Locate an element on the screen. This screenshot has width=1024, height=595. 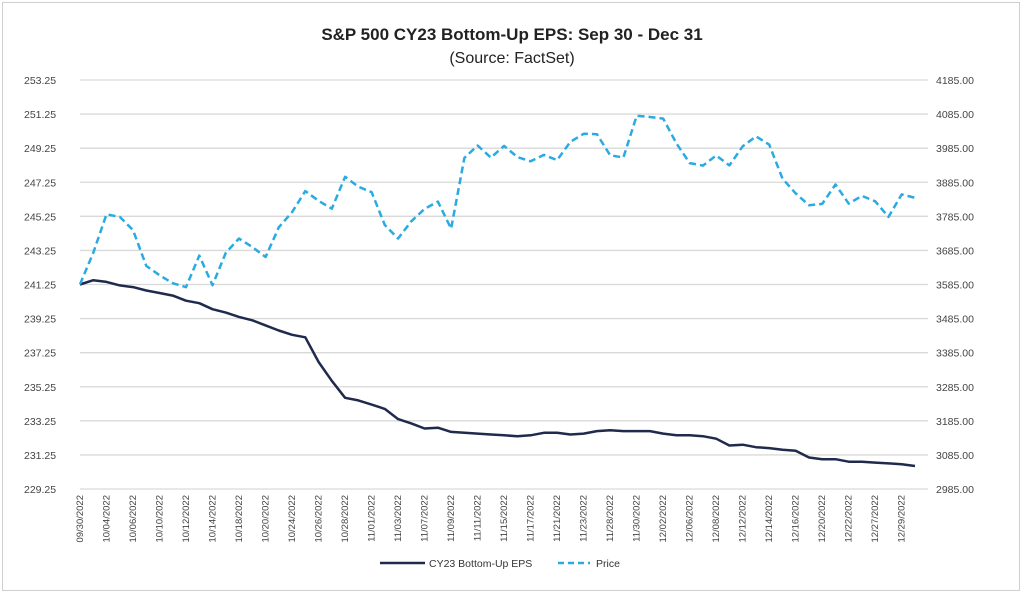
right-tick-label: 3985.00 is located at coordinates (955, 149).